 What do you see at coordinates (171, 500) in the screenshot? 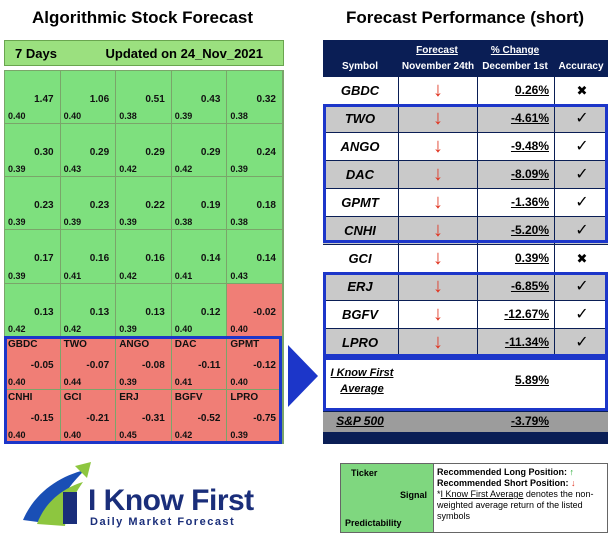
I see `logo-name: I Know First` at bounding box center [171, 500].